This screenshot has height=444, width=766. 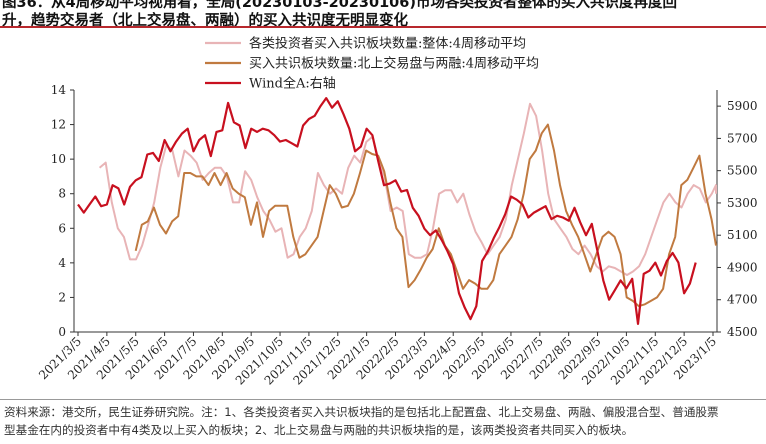 I want to click on left-tick-label: 4, so click(x=62, y=263).